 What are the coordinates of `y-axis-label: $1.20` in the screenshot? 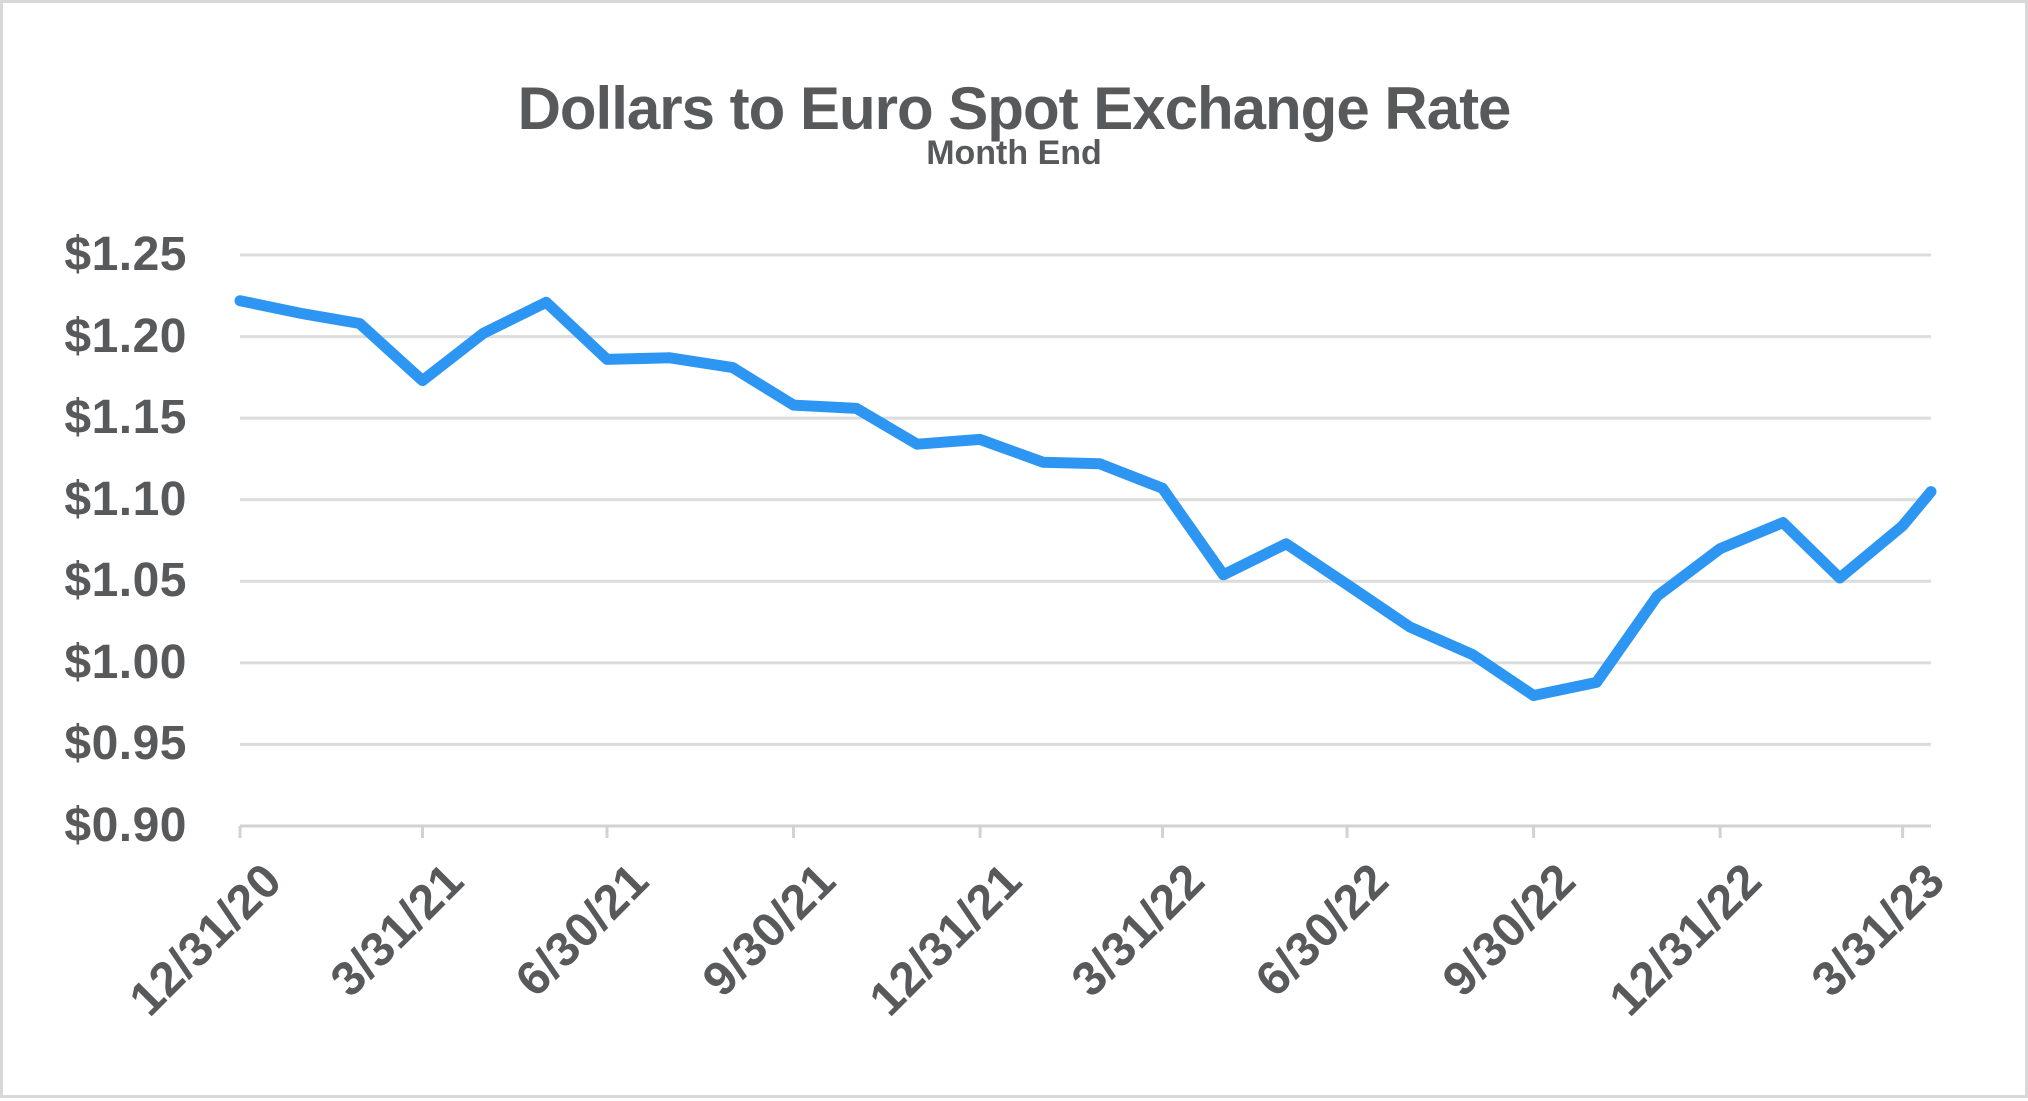 It's located at (125, 336).